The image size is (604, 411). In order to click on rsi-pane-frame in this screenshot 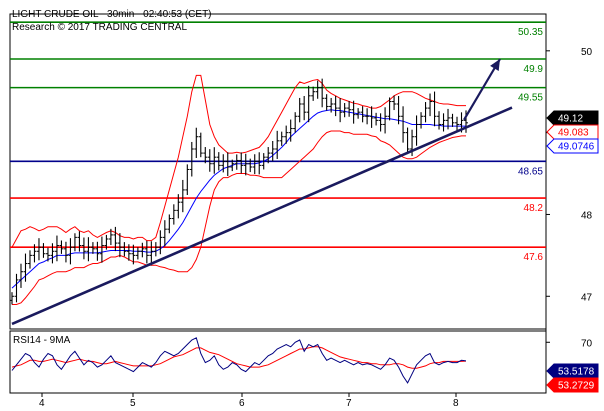, I will do `click(278, 362)`.